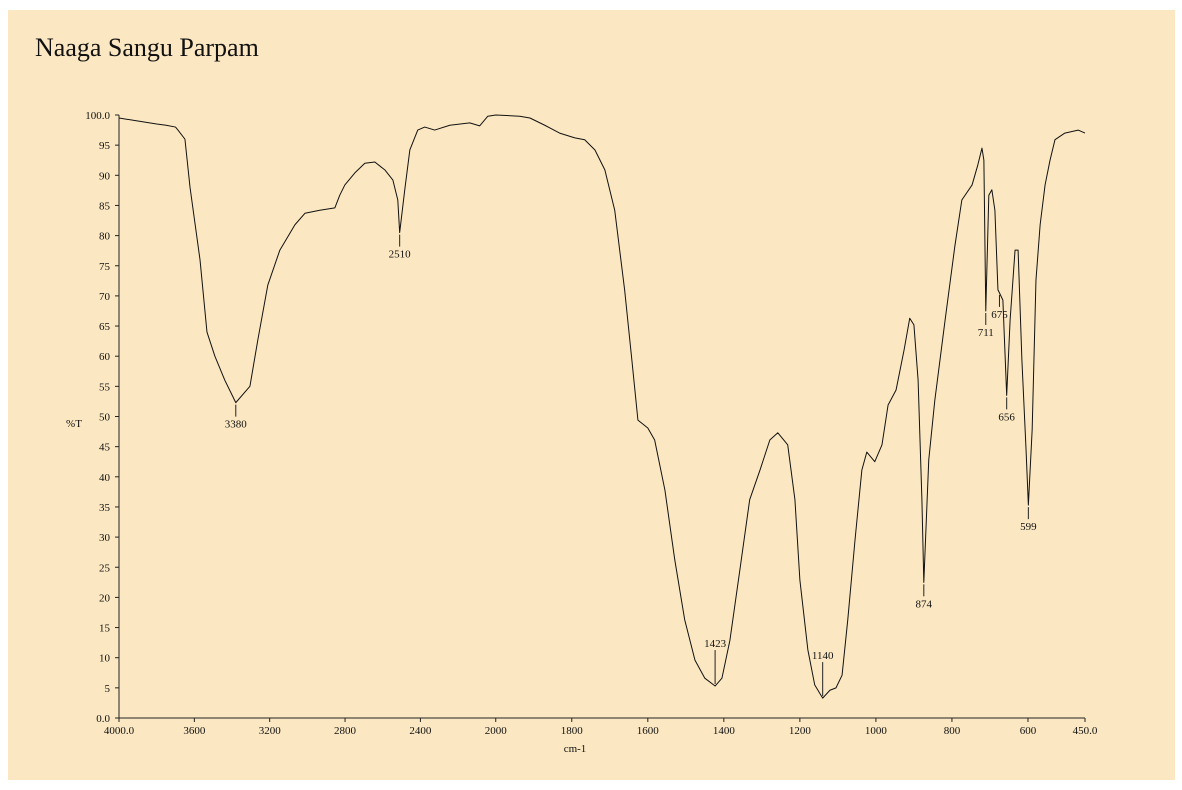 This screenshot has height=790, width=1182. What do you see at coordinates (1028, 527) in the screenshot?
I see `peak-label: 599` at bounding box center [1028, 527].